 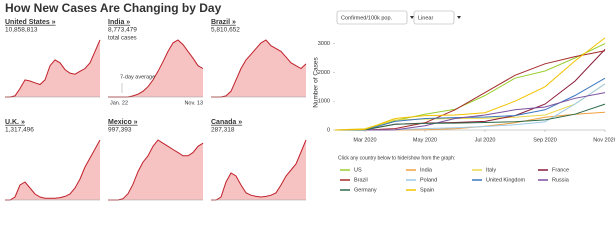 What do you see at coordinates (123, 122) in the screenshot?
I see `panel-name: Mexico »` at bounding box center [123, 122].